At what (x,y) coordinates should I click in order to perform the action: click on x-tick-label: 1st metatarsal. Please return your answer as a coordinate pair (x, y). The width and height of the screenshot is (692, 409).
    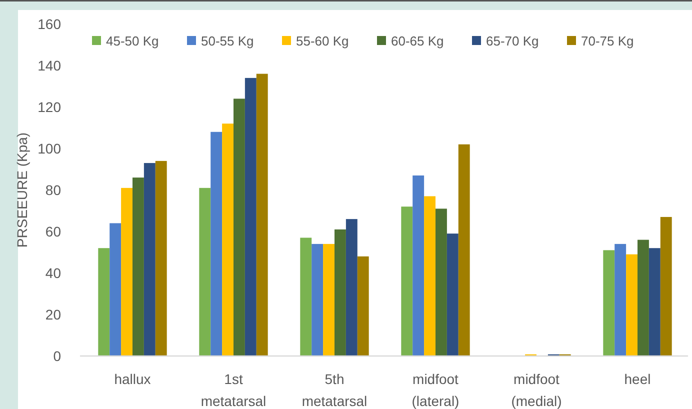
    Looking at the image, I should click on (233, 390).